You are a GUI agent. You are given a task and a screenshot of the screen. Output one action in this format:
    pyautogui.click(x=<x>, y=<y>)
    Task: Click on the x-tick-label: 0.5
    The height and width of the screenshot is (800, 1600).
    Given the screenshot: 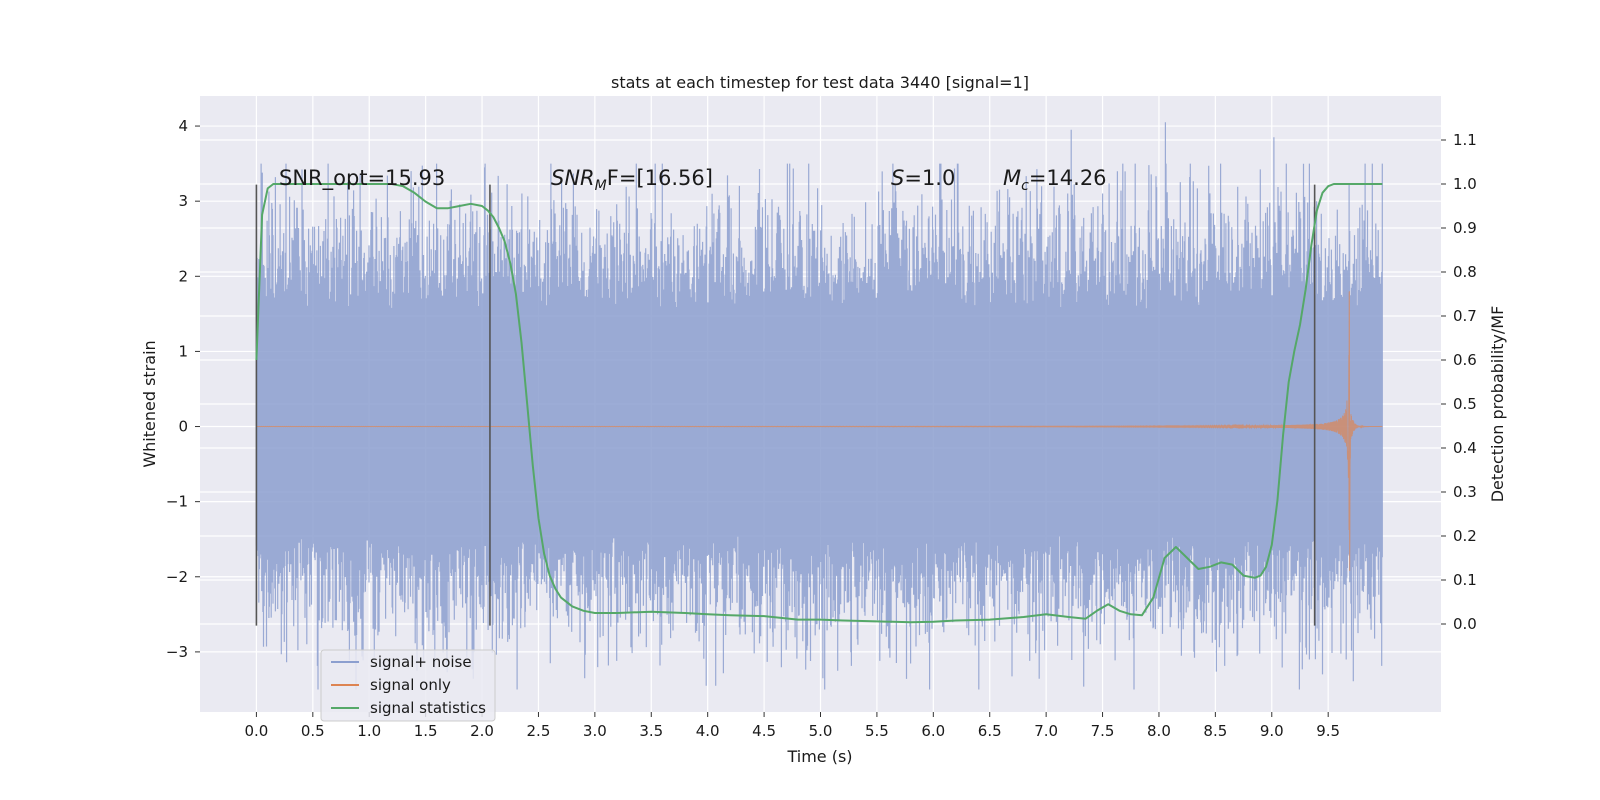 What is the action you would take?
    pyautogui.click(x=313, y=731)
    